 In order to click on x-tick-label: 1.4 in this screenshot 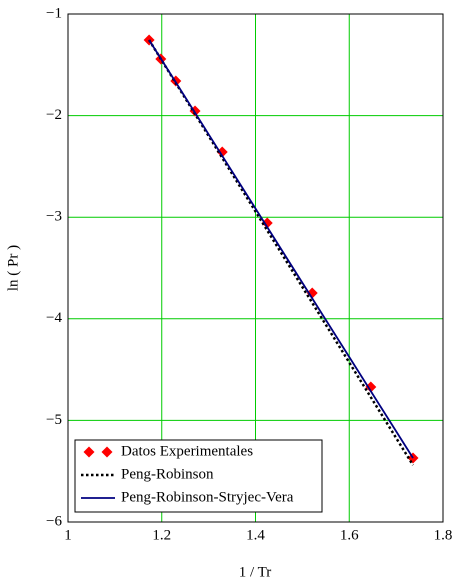, I will do `click(255, 535)`.